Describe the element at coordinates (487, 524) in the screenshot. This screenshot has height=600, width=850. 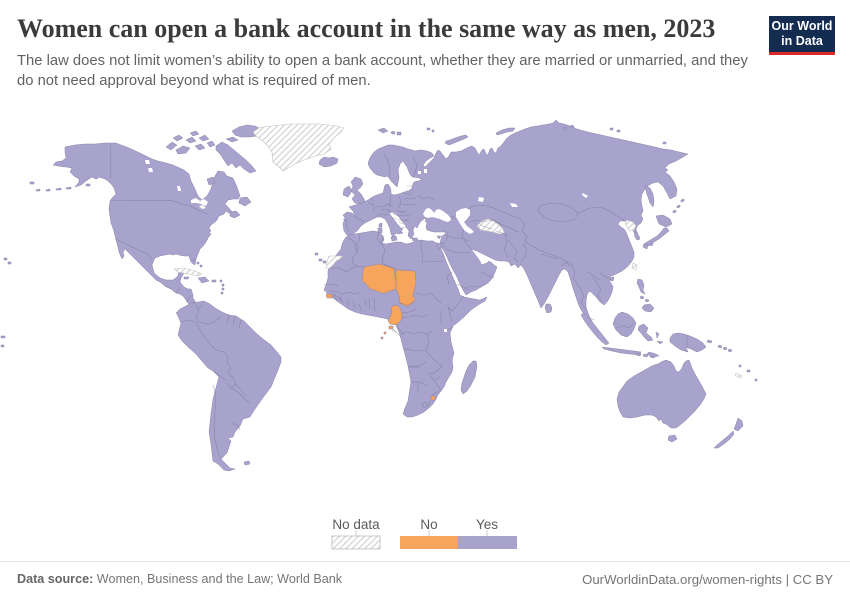
I see `svg-text: Yes` at that location.